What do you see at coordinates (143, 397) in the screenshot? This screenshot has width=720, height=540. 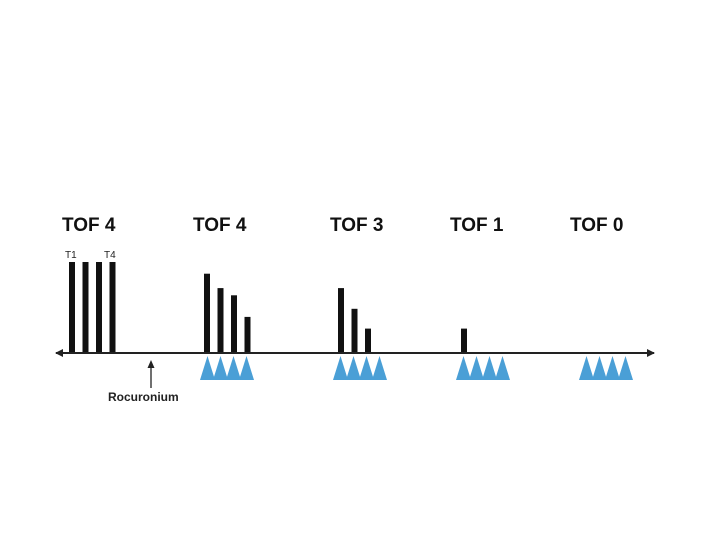 I see `drug-label: Rocuronium` at bounding box center [143, 397].